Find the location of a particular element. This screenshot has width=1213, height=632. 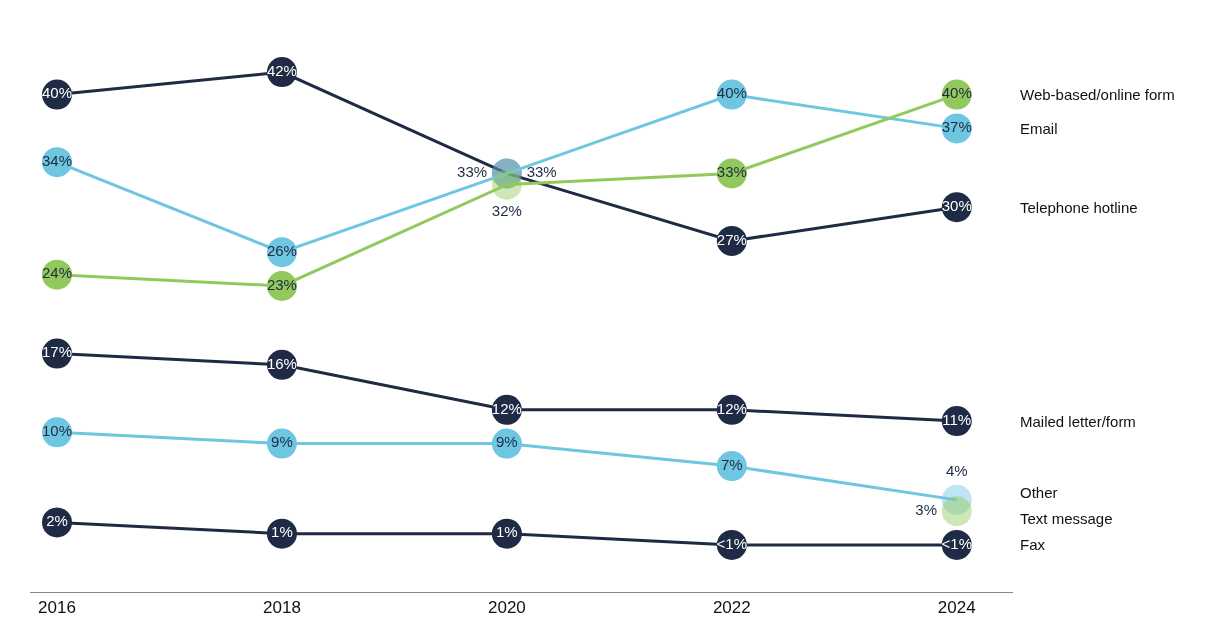

x-tick-label: 2018 is located at coordinates (282, 608).